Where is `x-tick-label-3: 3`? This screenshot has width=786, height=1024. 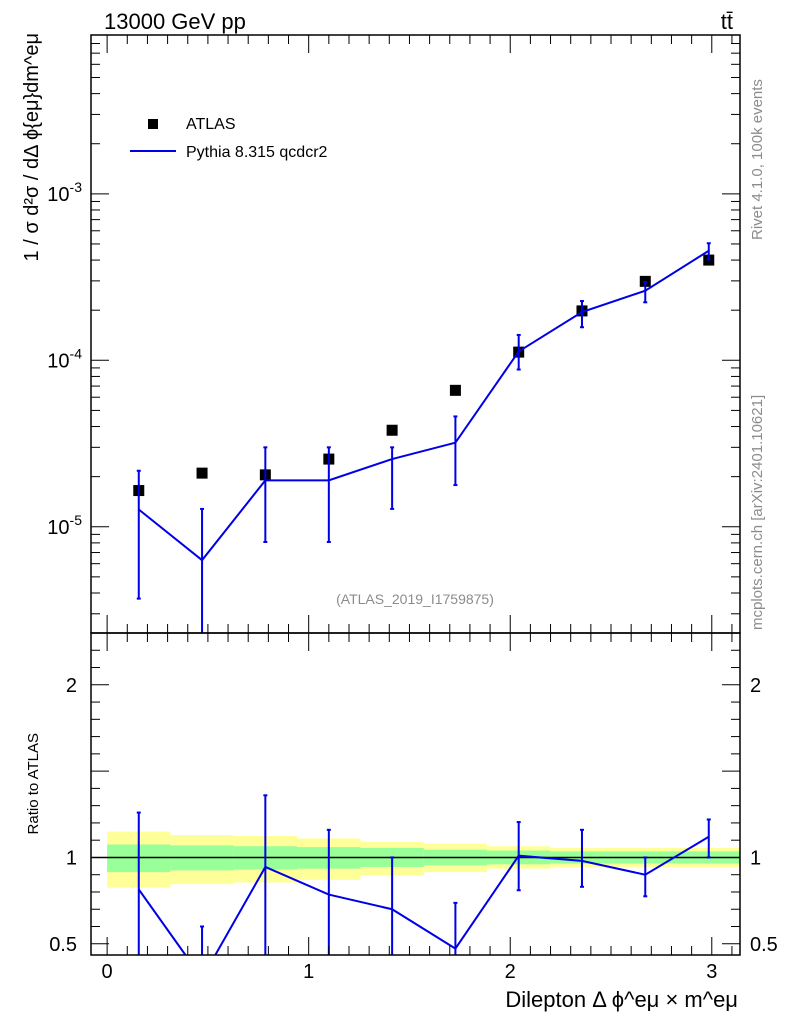 x-tick-label-3: 3 is located at coordinates (711, 972).